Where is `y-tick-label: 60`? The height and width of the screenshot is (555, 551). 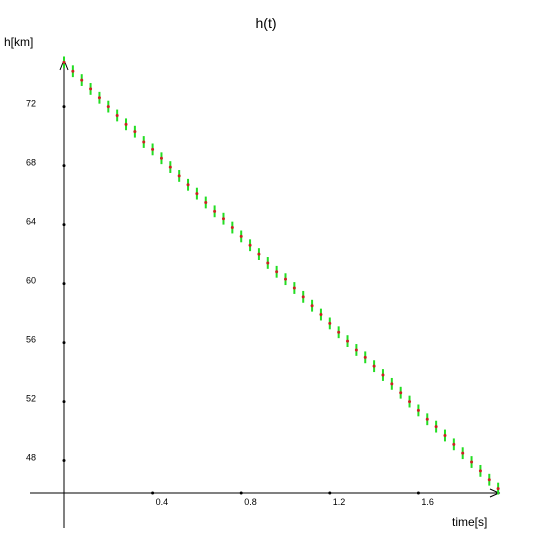
y-tick-label: 60 is located at coordinates (31, 281).